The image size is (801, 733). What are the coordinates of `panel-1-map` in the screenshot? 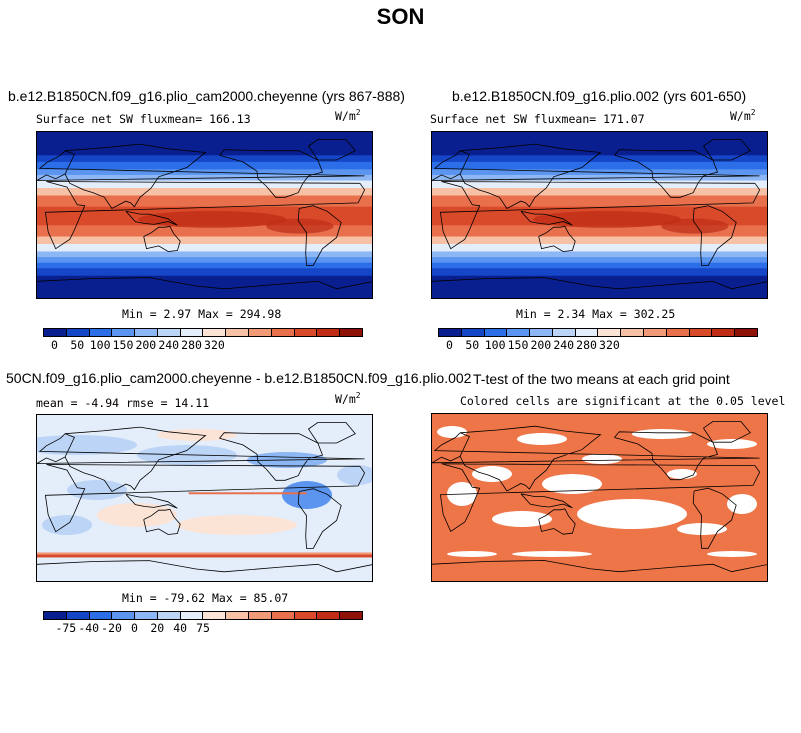 It's located at (204, 215).